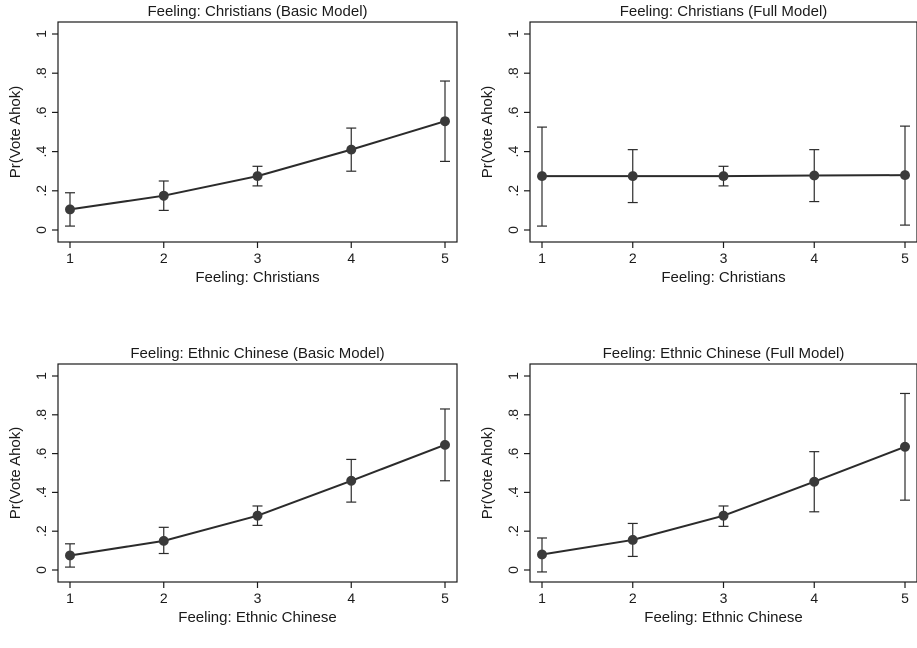 This screenshot has height=648, width=917. I want to click on chart-title: Feeling: Ethnic Chinese (Full Model), so click(724, 353).